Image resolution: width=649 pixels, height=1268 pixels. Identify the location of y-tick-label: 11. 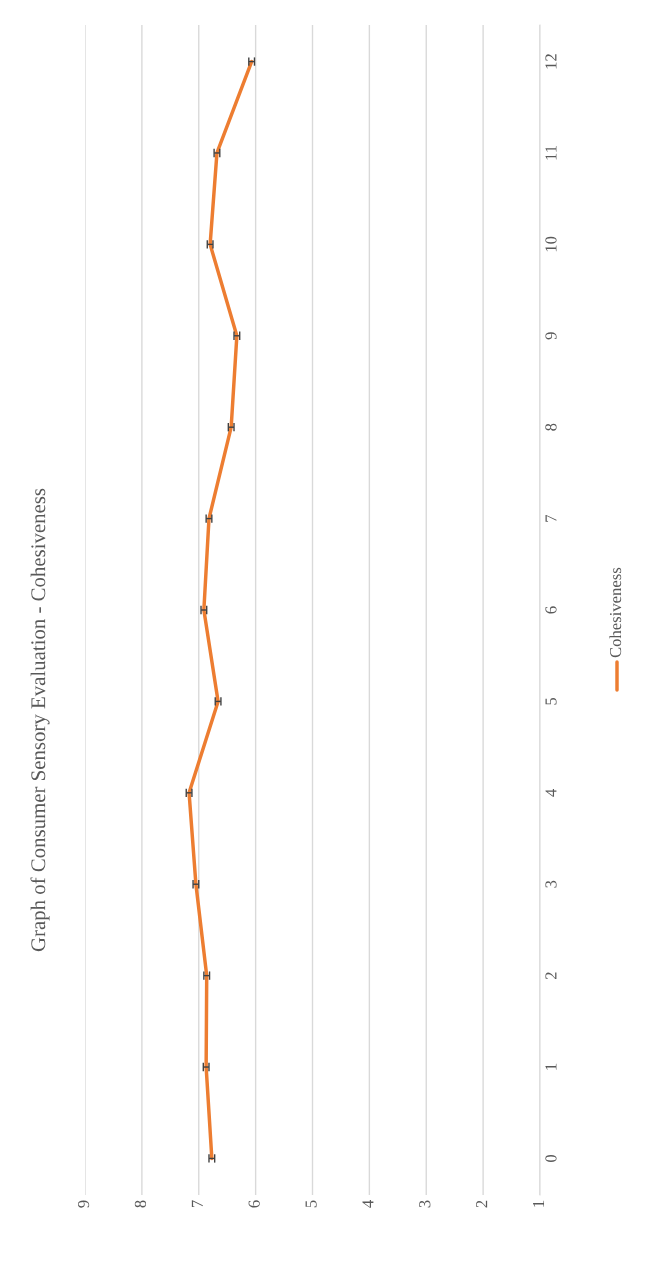
(551, 152).